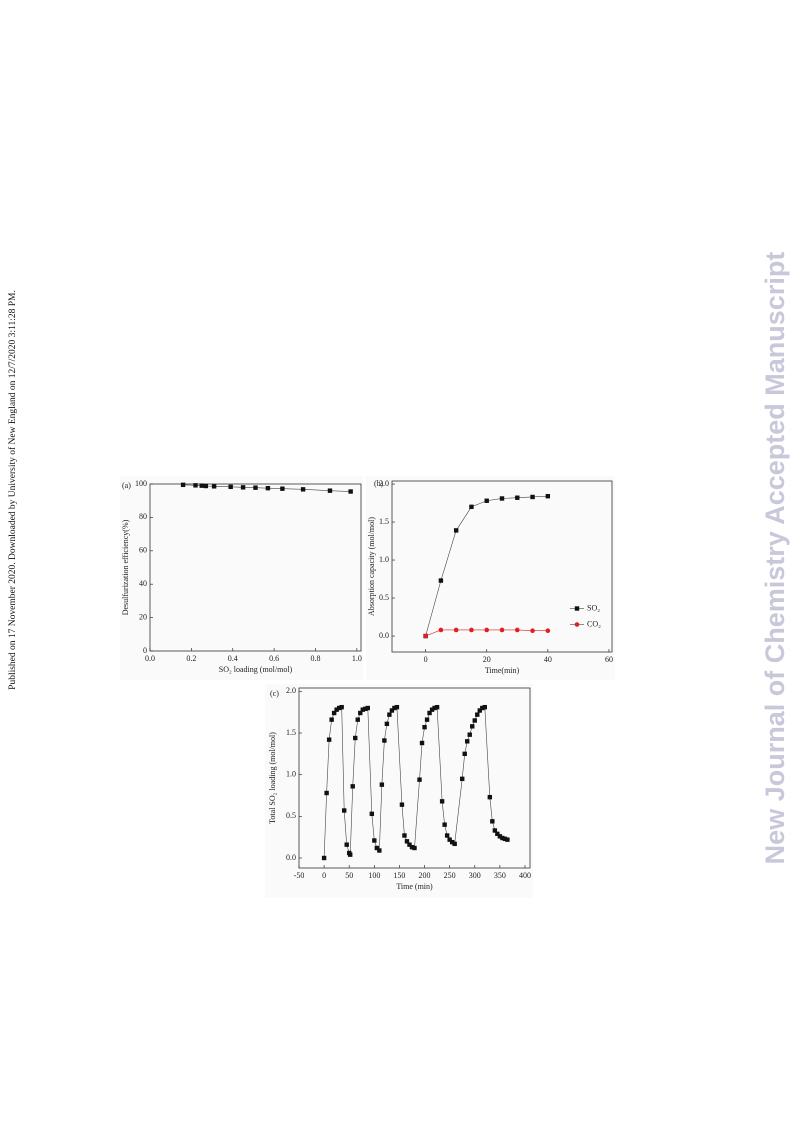  I want to click on x-axis-label: Time(min), so click(502, 670).